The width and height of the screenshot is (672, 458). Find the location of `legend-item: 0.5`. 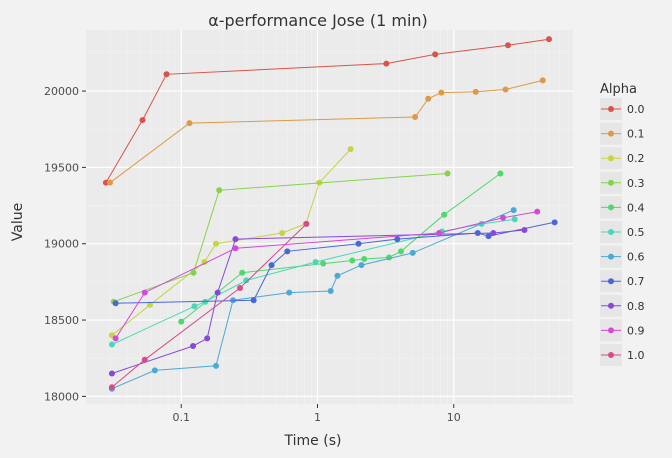

legend-item: 0.5 is located at coordinates (622, 232).